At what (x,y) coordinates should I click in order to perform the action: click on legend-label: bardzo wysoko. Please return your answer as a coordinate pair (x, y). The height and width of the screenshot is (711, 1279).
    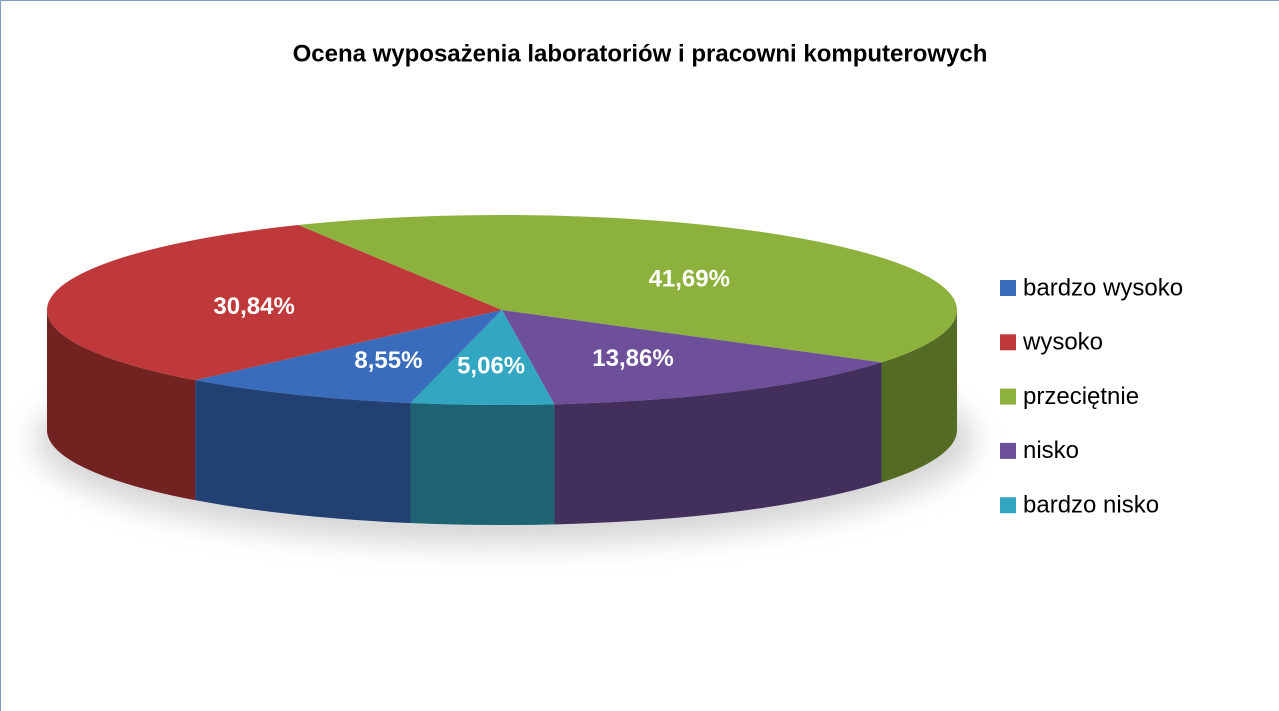
    Looking at the image, I should click on (1103, 287).